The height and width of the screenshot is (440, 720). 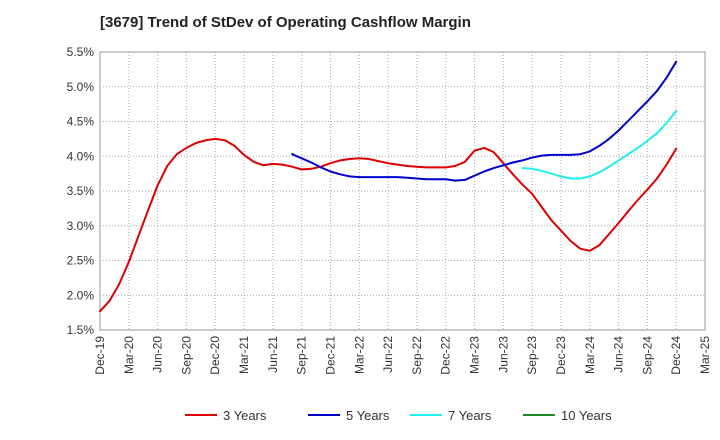 What do you see at coordinates (81, 295) in the screenshot?
I see `y-tick-label: 2.0%` at bounding box center [81, 295].